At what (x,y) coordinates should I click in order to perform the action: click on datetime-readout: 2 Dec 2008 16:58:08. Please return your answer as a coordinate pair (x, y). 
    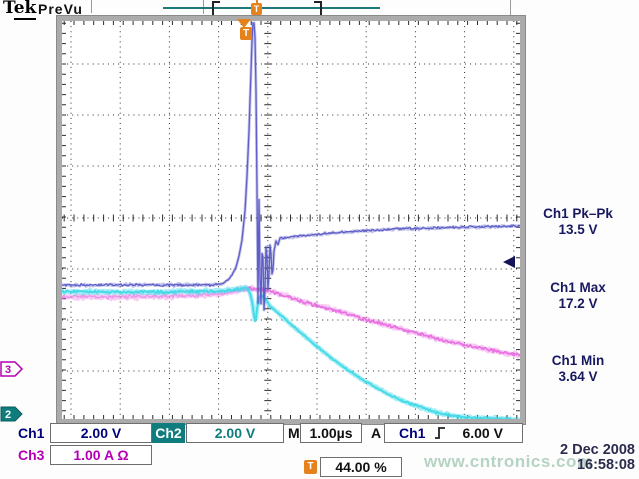
    Looking at the image, I should click on (597, 458).